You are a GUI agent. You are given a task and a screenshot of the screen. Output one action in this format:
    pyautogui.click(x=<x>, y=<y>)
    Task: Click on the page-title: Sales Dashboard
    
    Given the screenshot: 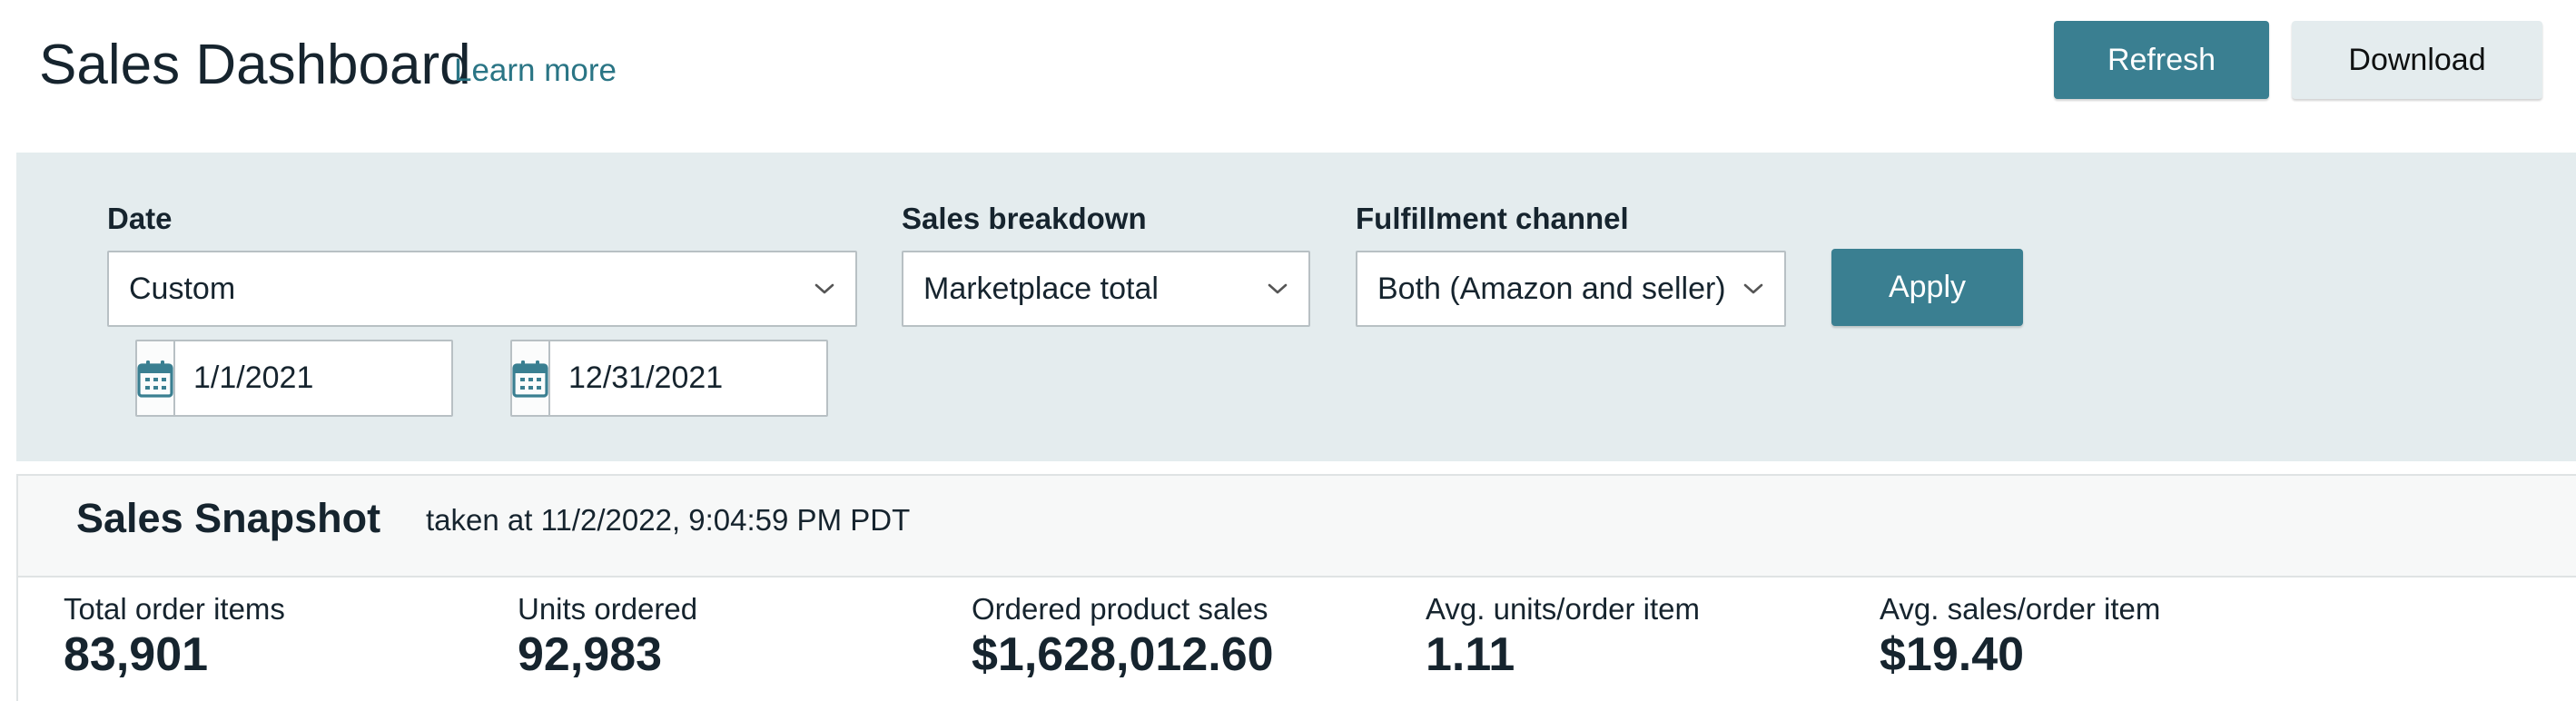 What is the action you would take?
    pyautogui.click(x=255, y=65)
    